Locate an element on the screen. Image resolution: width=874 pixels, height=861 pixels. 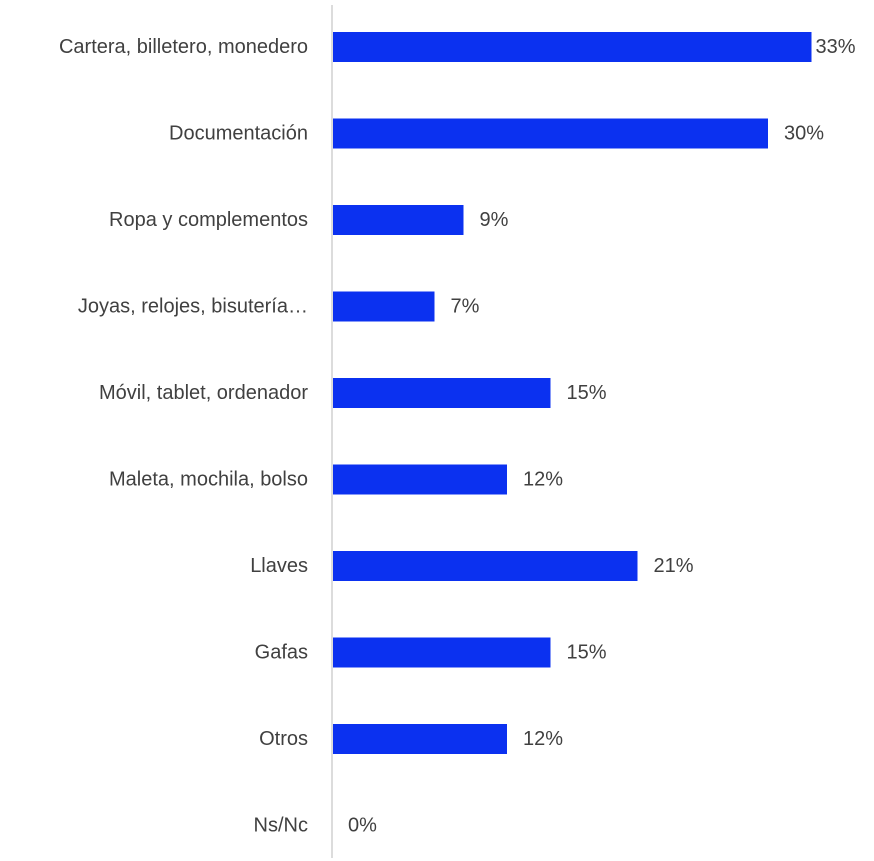
category-label-movil-tablet-ordenador: Móvil, tablet, ordenador is located at coordinates (203, 393).